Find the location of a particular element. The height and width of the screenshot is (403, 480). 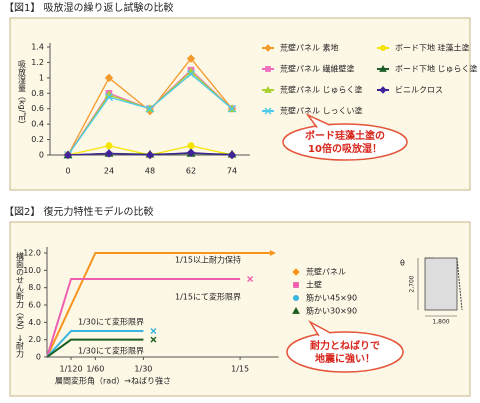

y-tick-label: 12.0 is located at coordinates (32, 253).